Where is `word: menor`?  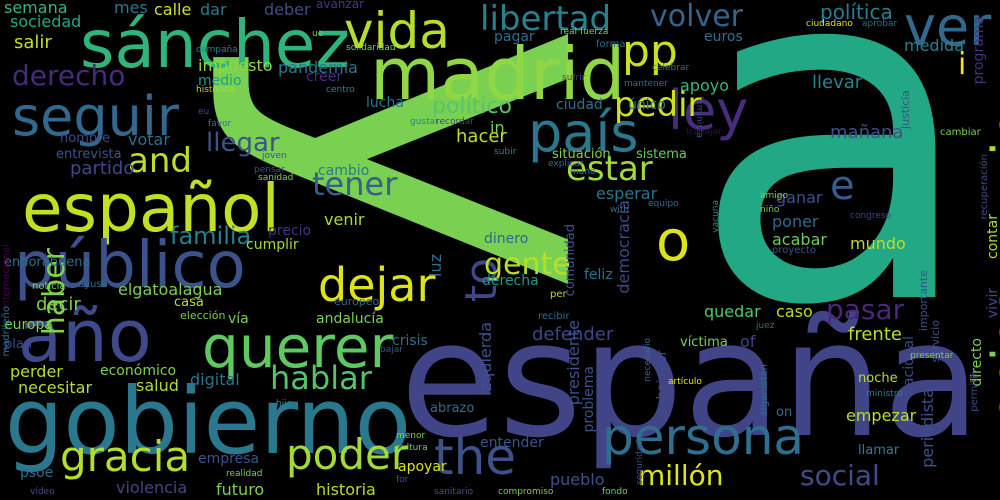 word: menor is located at coordinates (411, 436).